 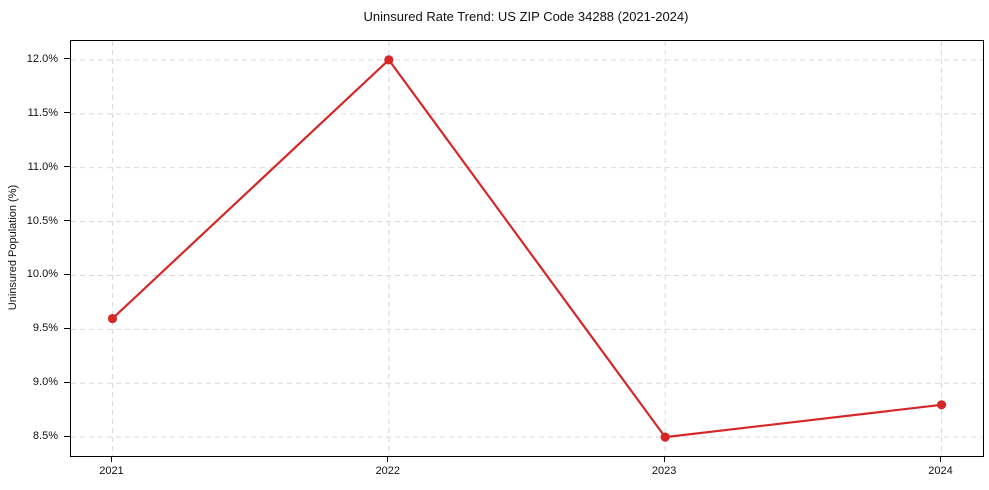 What do you see at coordinates (13, 247) in the screenshot?
I see `y-axis-label: Uninsured Population (%)` at bounding box center [13, 247].